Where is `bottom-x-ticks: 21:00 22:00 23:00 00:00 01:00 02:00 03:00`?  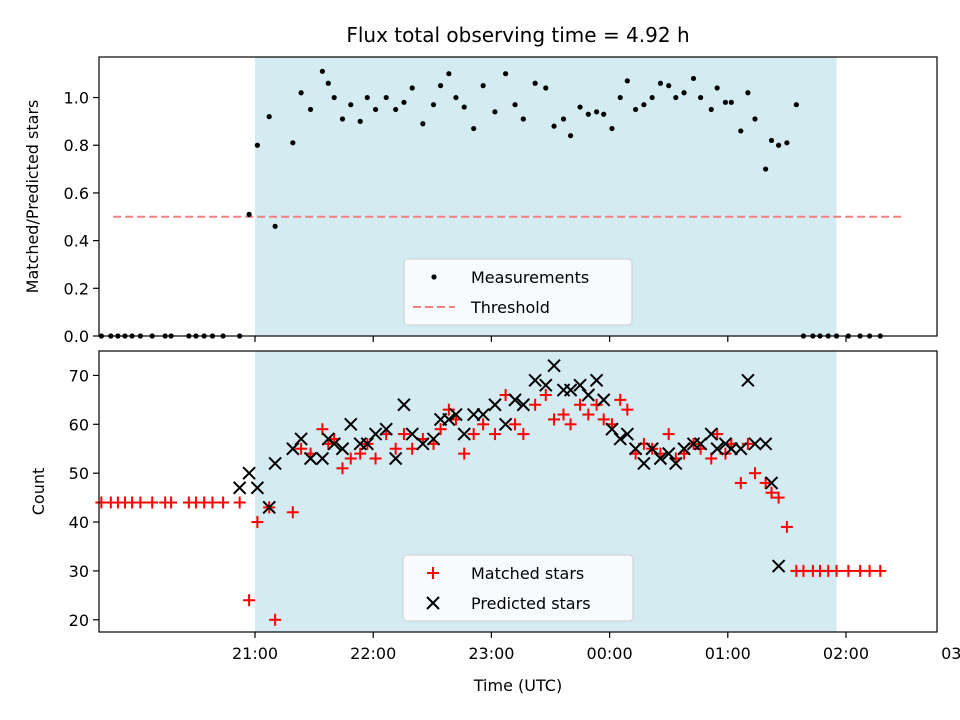
bottom-x-ticks: 21:00 22:00 23:00 00:00 01:00 02:00 03:00 is located at coordinates (596, 647).